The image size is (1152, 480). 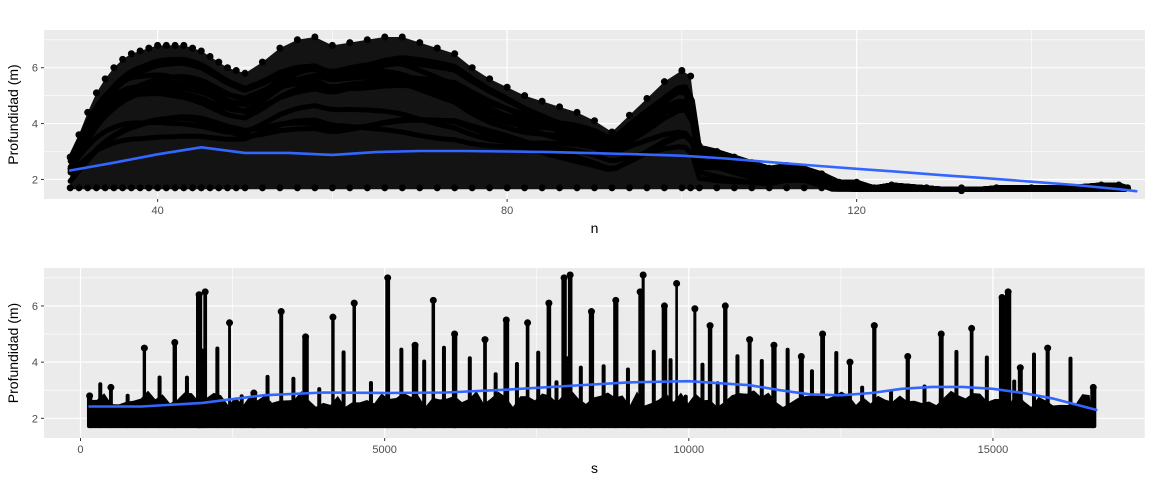 What do you see at coordinates (603, 169) in the screenshot?
I see `smooth-line` at bounding box center [603, 169].